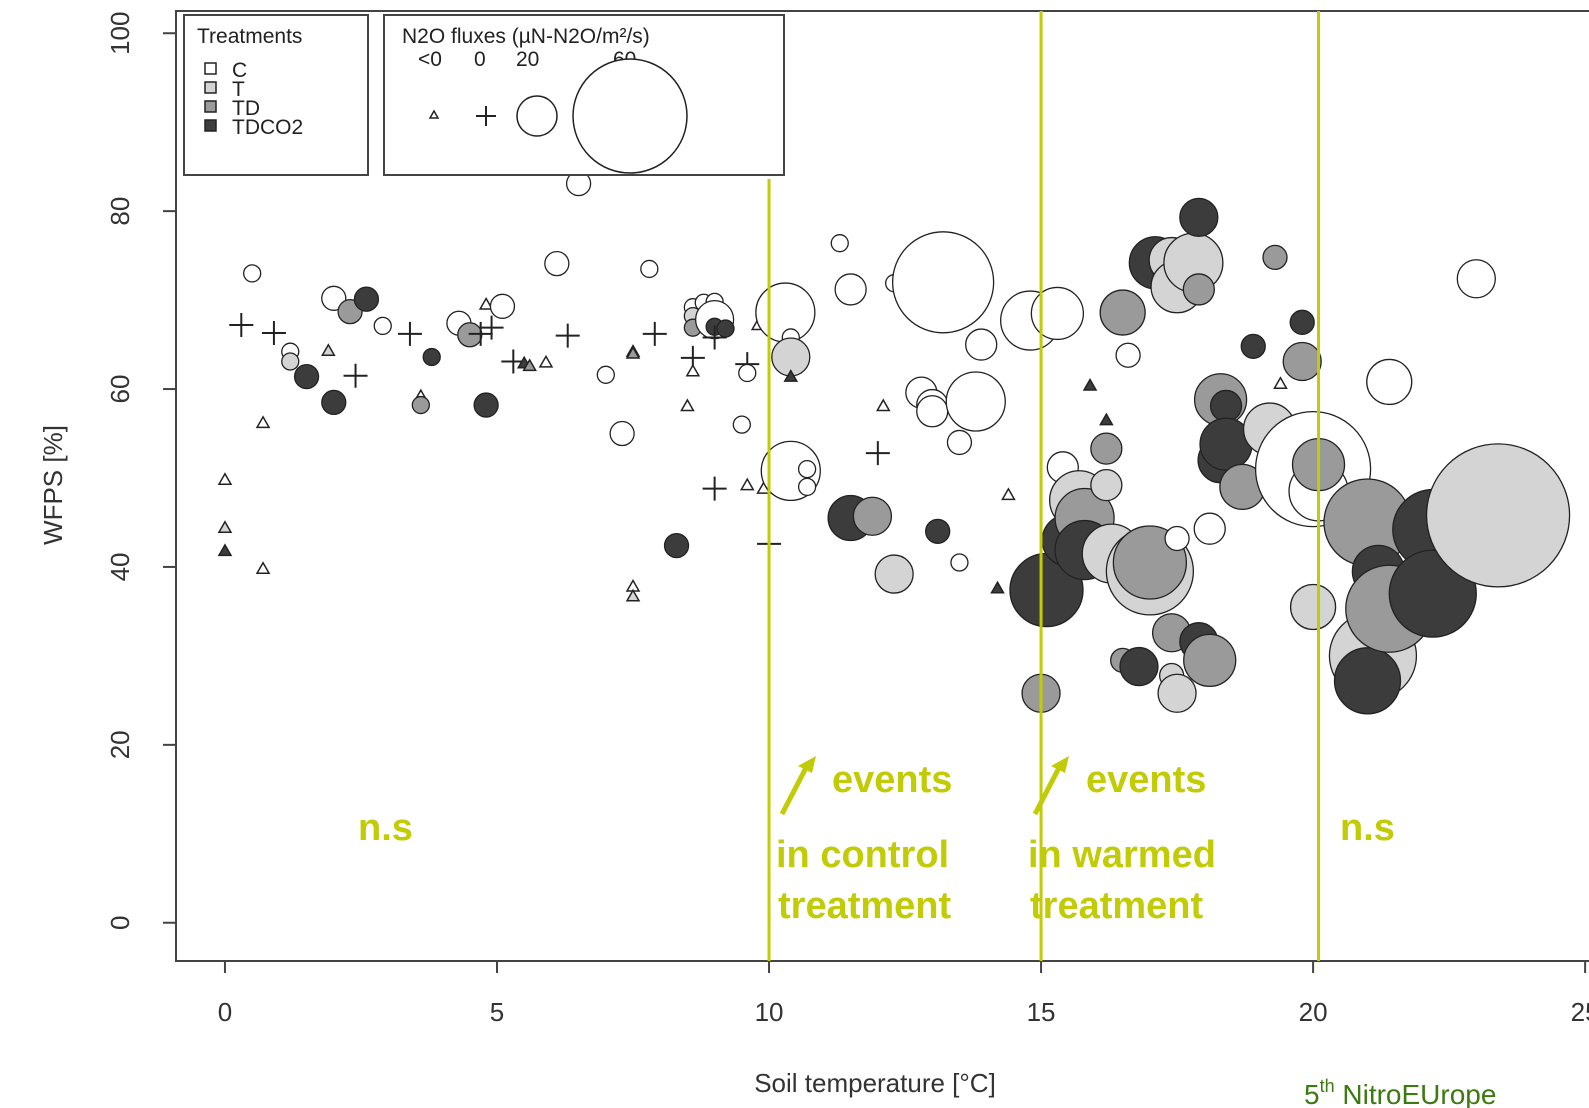 This screenshot has width=1589, height=1108. What do you see at coordinates (53, 485) in the screenshot?
I see `y-axis-title: WFPS [%]` at bounding box center [53, 485].